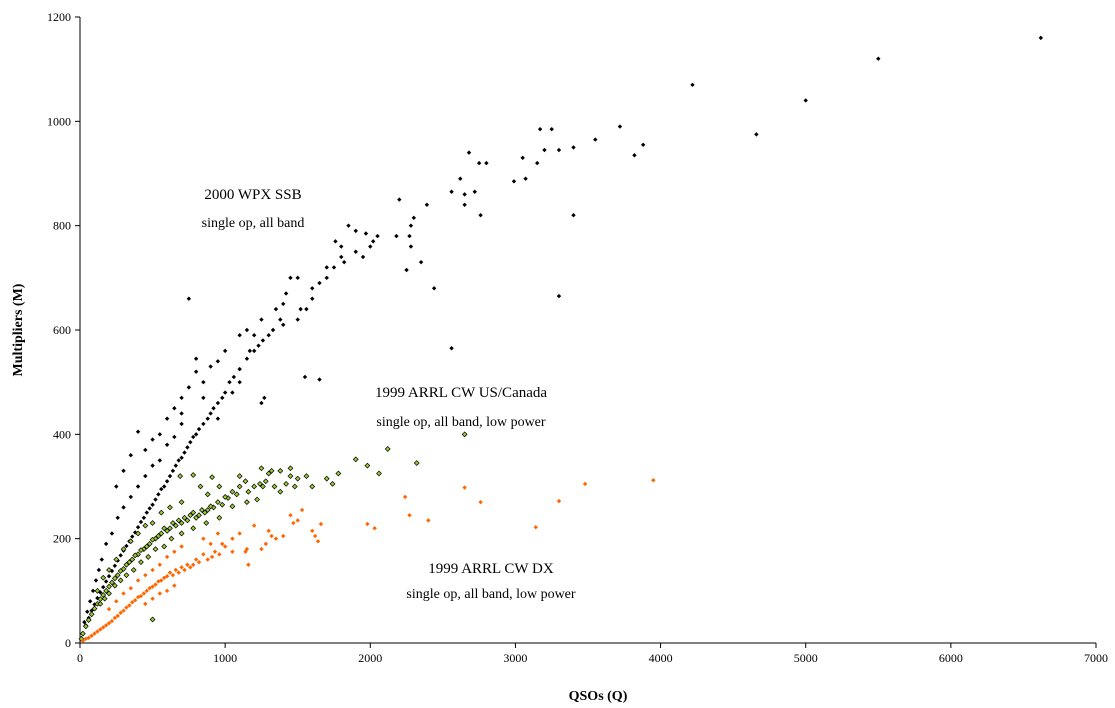 Image resolution: width=1115 pixels, height=708 pixels. Describe the element at coordinates (68, 643) in the screenshot. I see `y-tick-label: 0` at that location.